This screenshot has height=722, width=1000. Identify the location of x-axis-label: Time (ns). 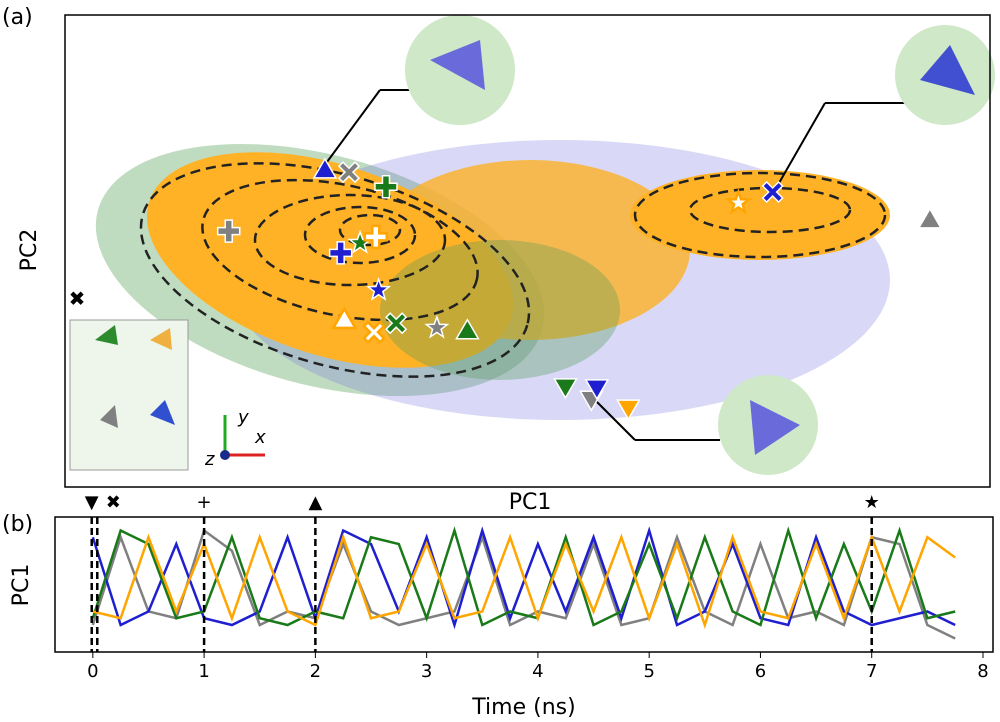
(523, 707).